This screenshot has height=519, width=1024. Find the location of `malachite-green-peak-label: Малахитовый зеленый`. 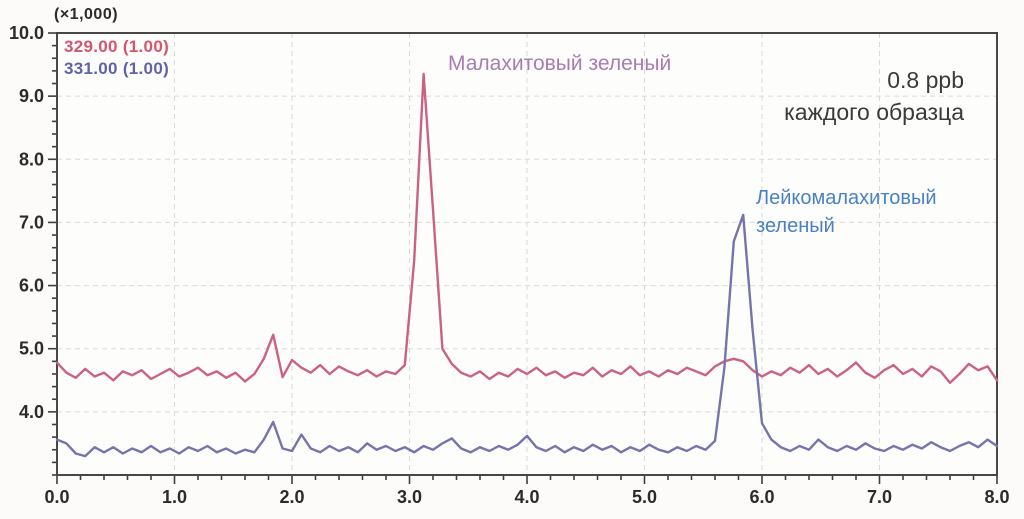

malachite-green-peak-label: Малахитовый зеленый is located at coordinates (560, 63).